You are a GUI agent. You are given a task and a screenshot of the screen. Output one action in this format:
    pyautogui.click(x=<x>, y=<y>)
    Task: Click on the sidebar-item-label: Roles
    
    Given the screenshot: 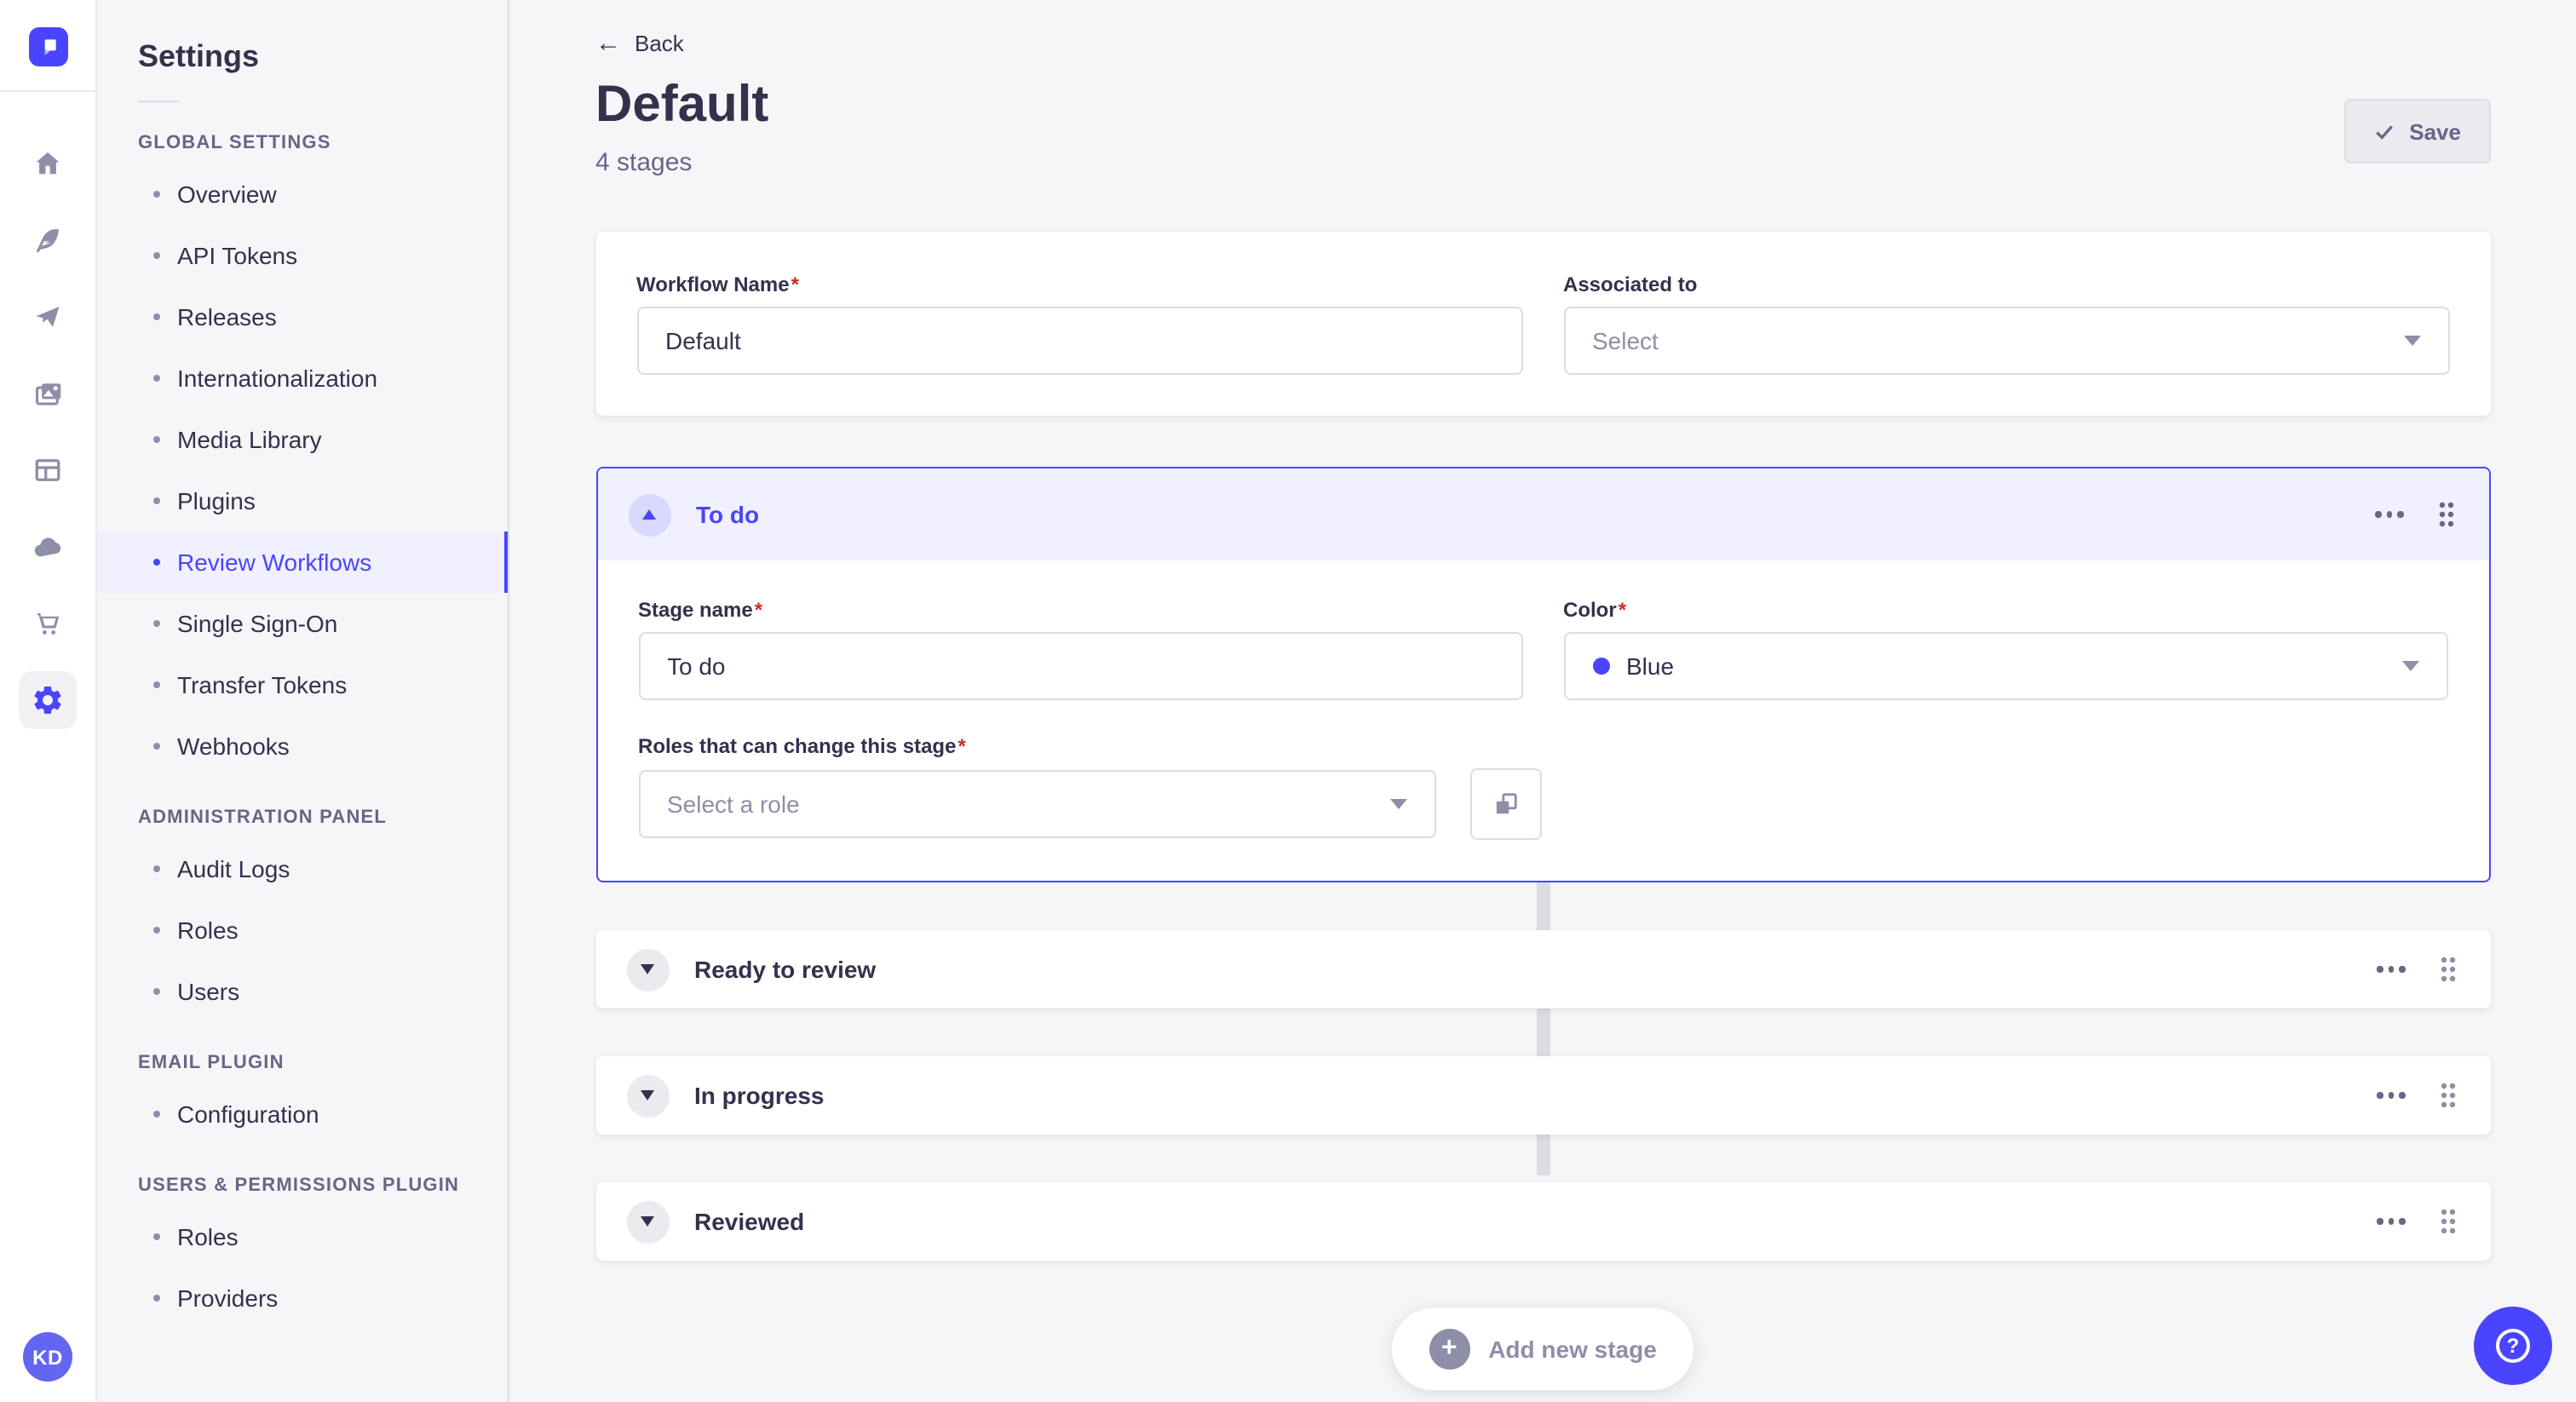 What is the action you would take?
    pyautogui.click(x=208, y=930)
    